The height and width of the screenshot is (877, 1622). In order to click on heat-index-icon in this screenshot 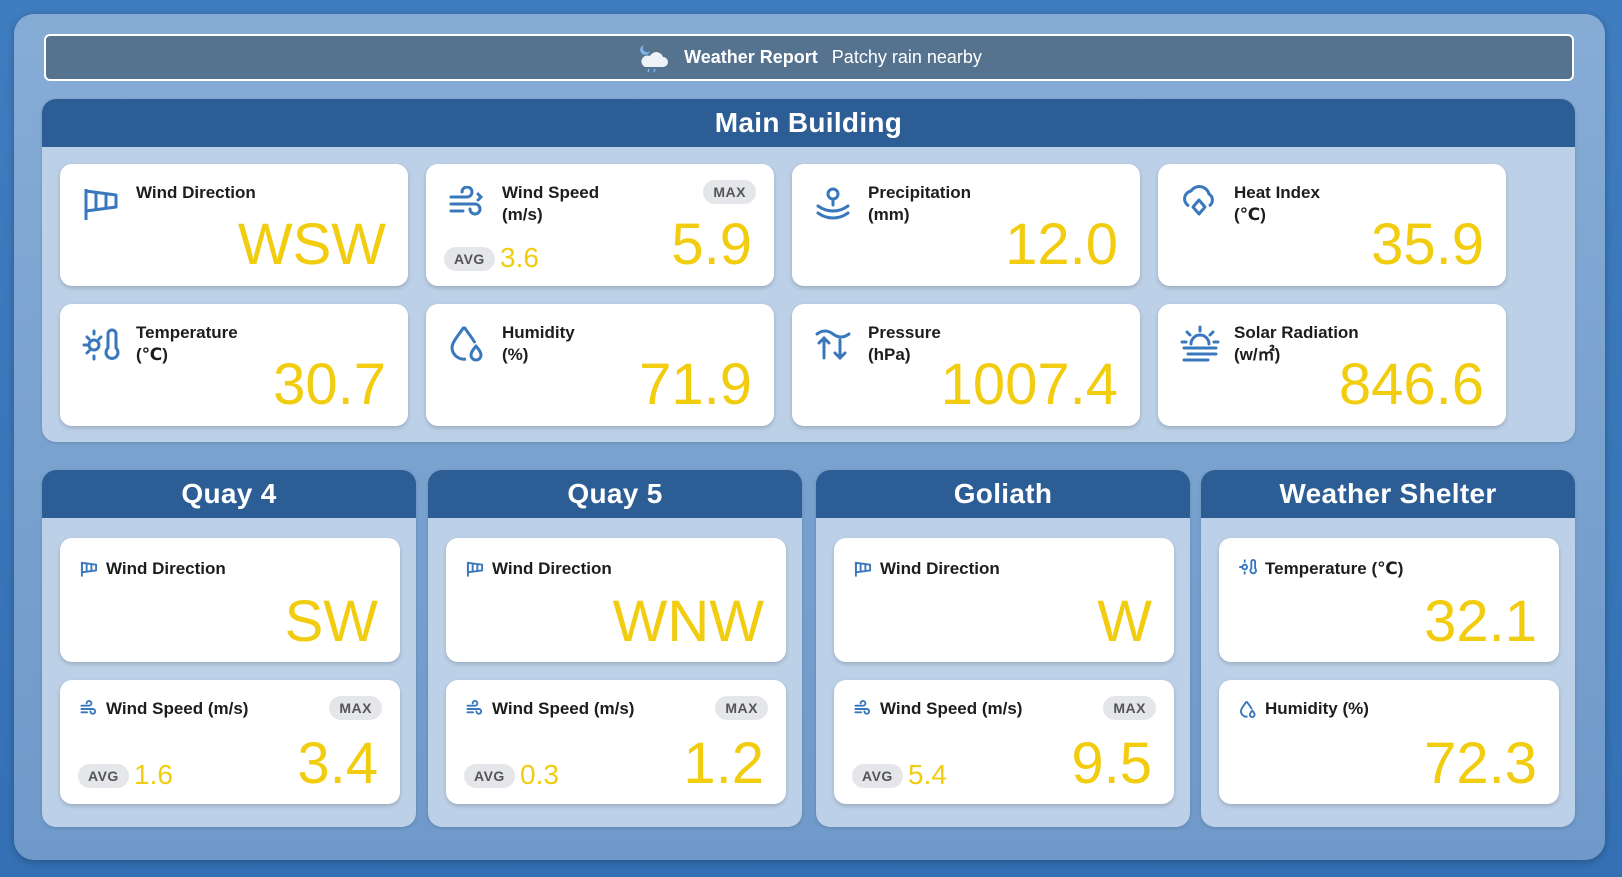, I will do `click(1199, 203)`.